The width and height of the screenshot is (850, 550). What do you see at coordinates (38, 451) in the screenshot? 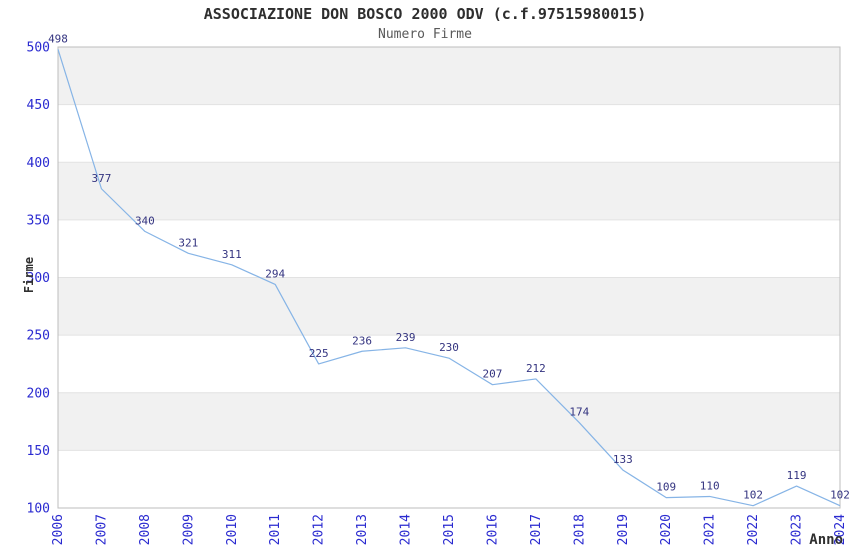
I see `y-tick-label: 150` at bounding box center [38, 451].